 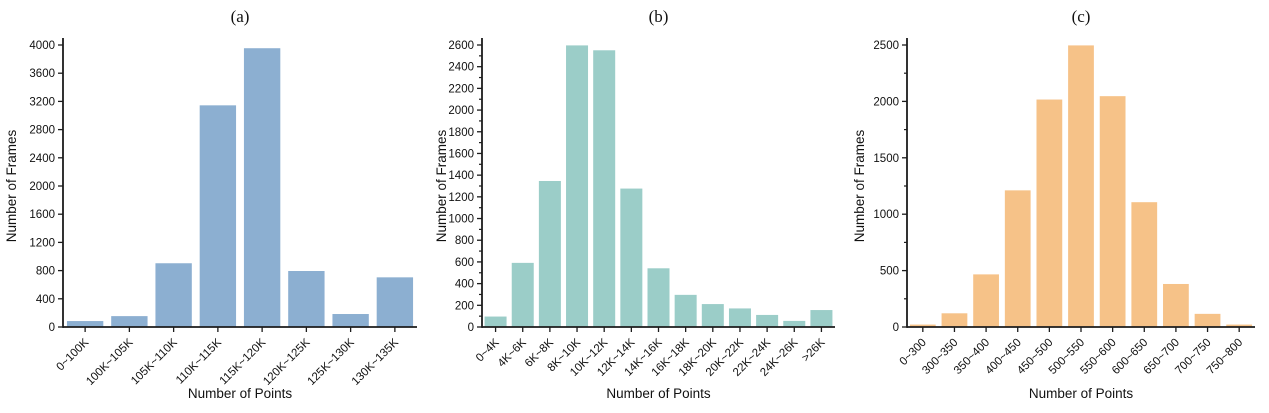 What do you see at coordinates (464, 263) in the screenshot?
I see `y-tick-label: 600` at bounding box center [464, 263].